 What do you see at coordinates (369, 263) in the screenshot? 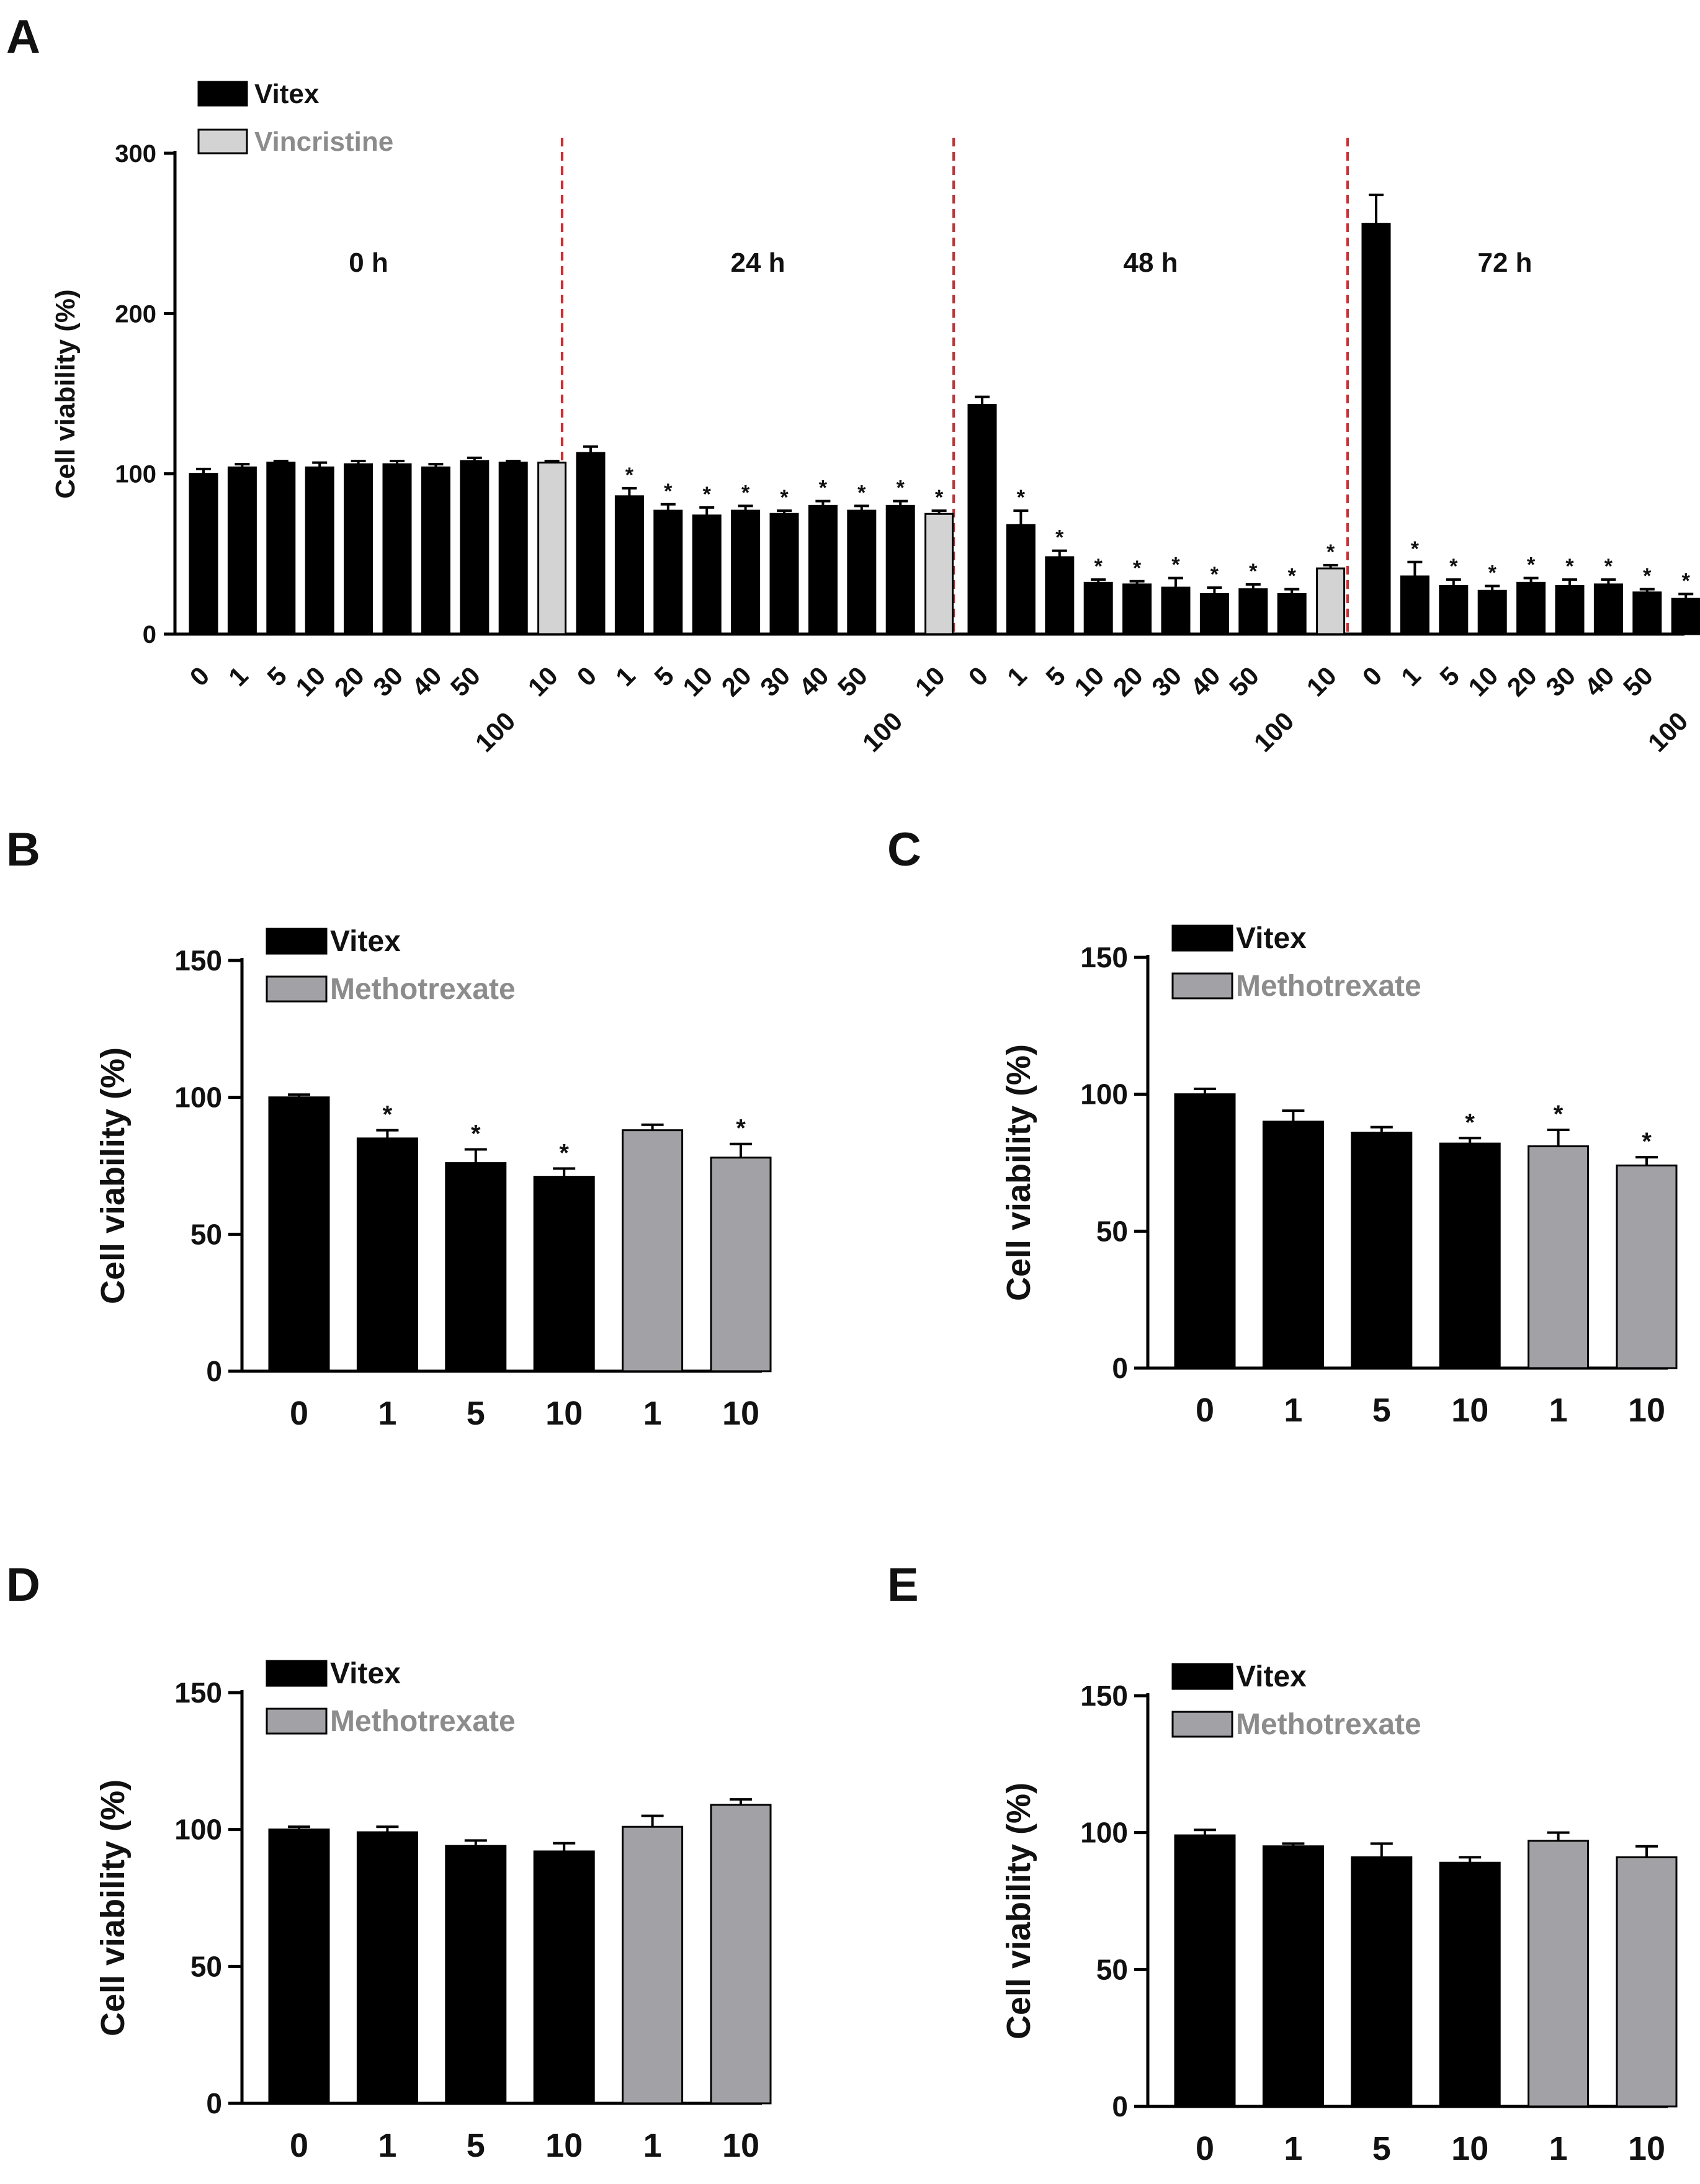
I see `time-group-label: 0 h` at bounding box center [369, 263].